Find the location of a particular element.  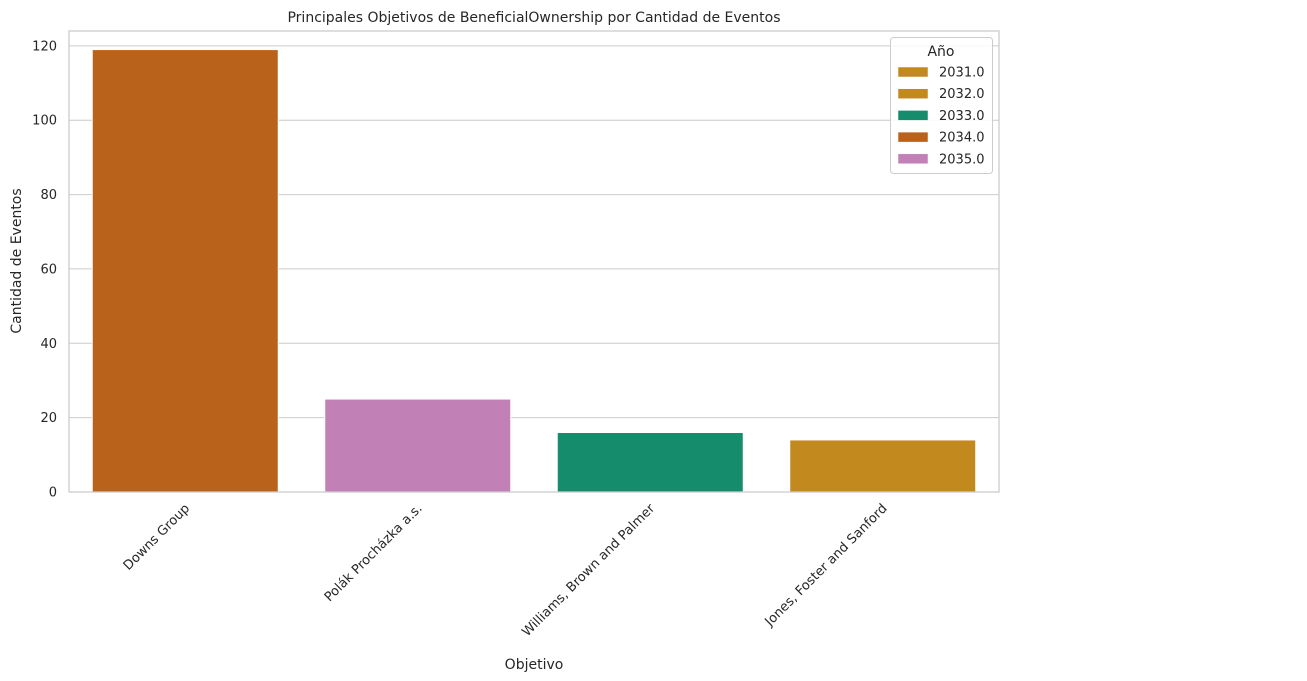

x-axis-label: Objetivo is located at coordinates (534, 665).